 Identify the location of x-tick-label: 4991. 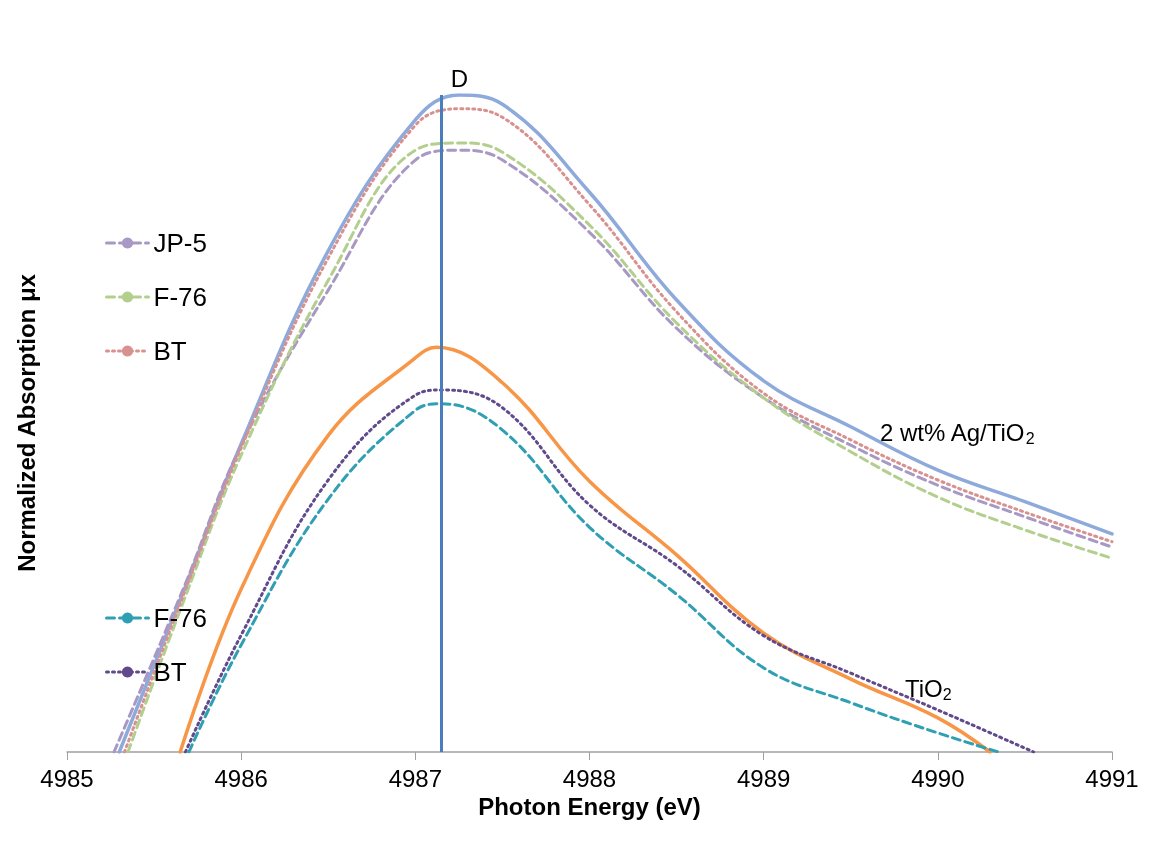
(1112, 778).